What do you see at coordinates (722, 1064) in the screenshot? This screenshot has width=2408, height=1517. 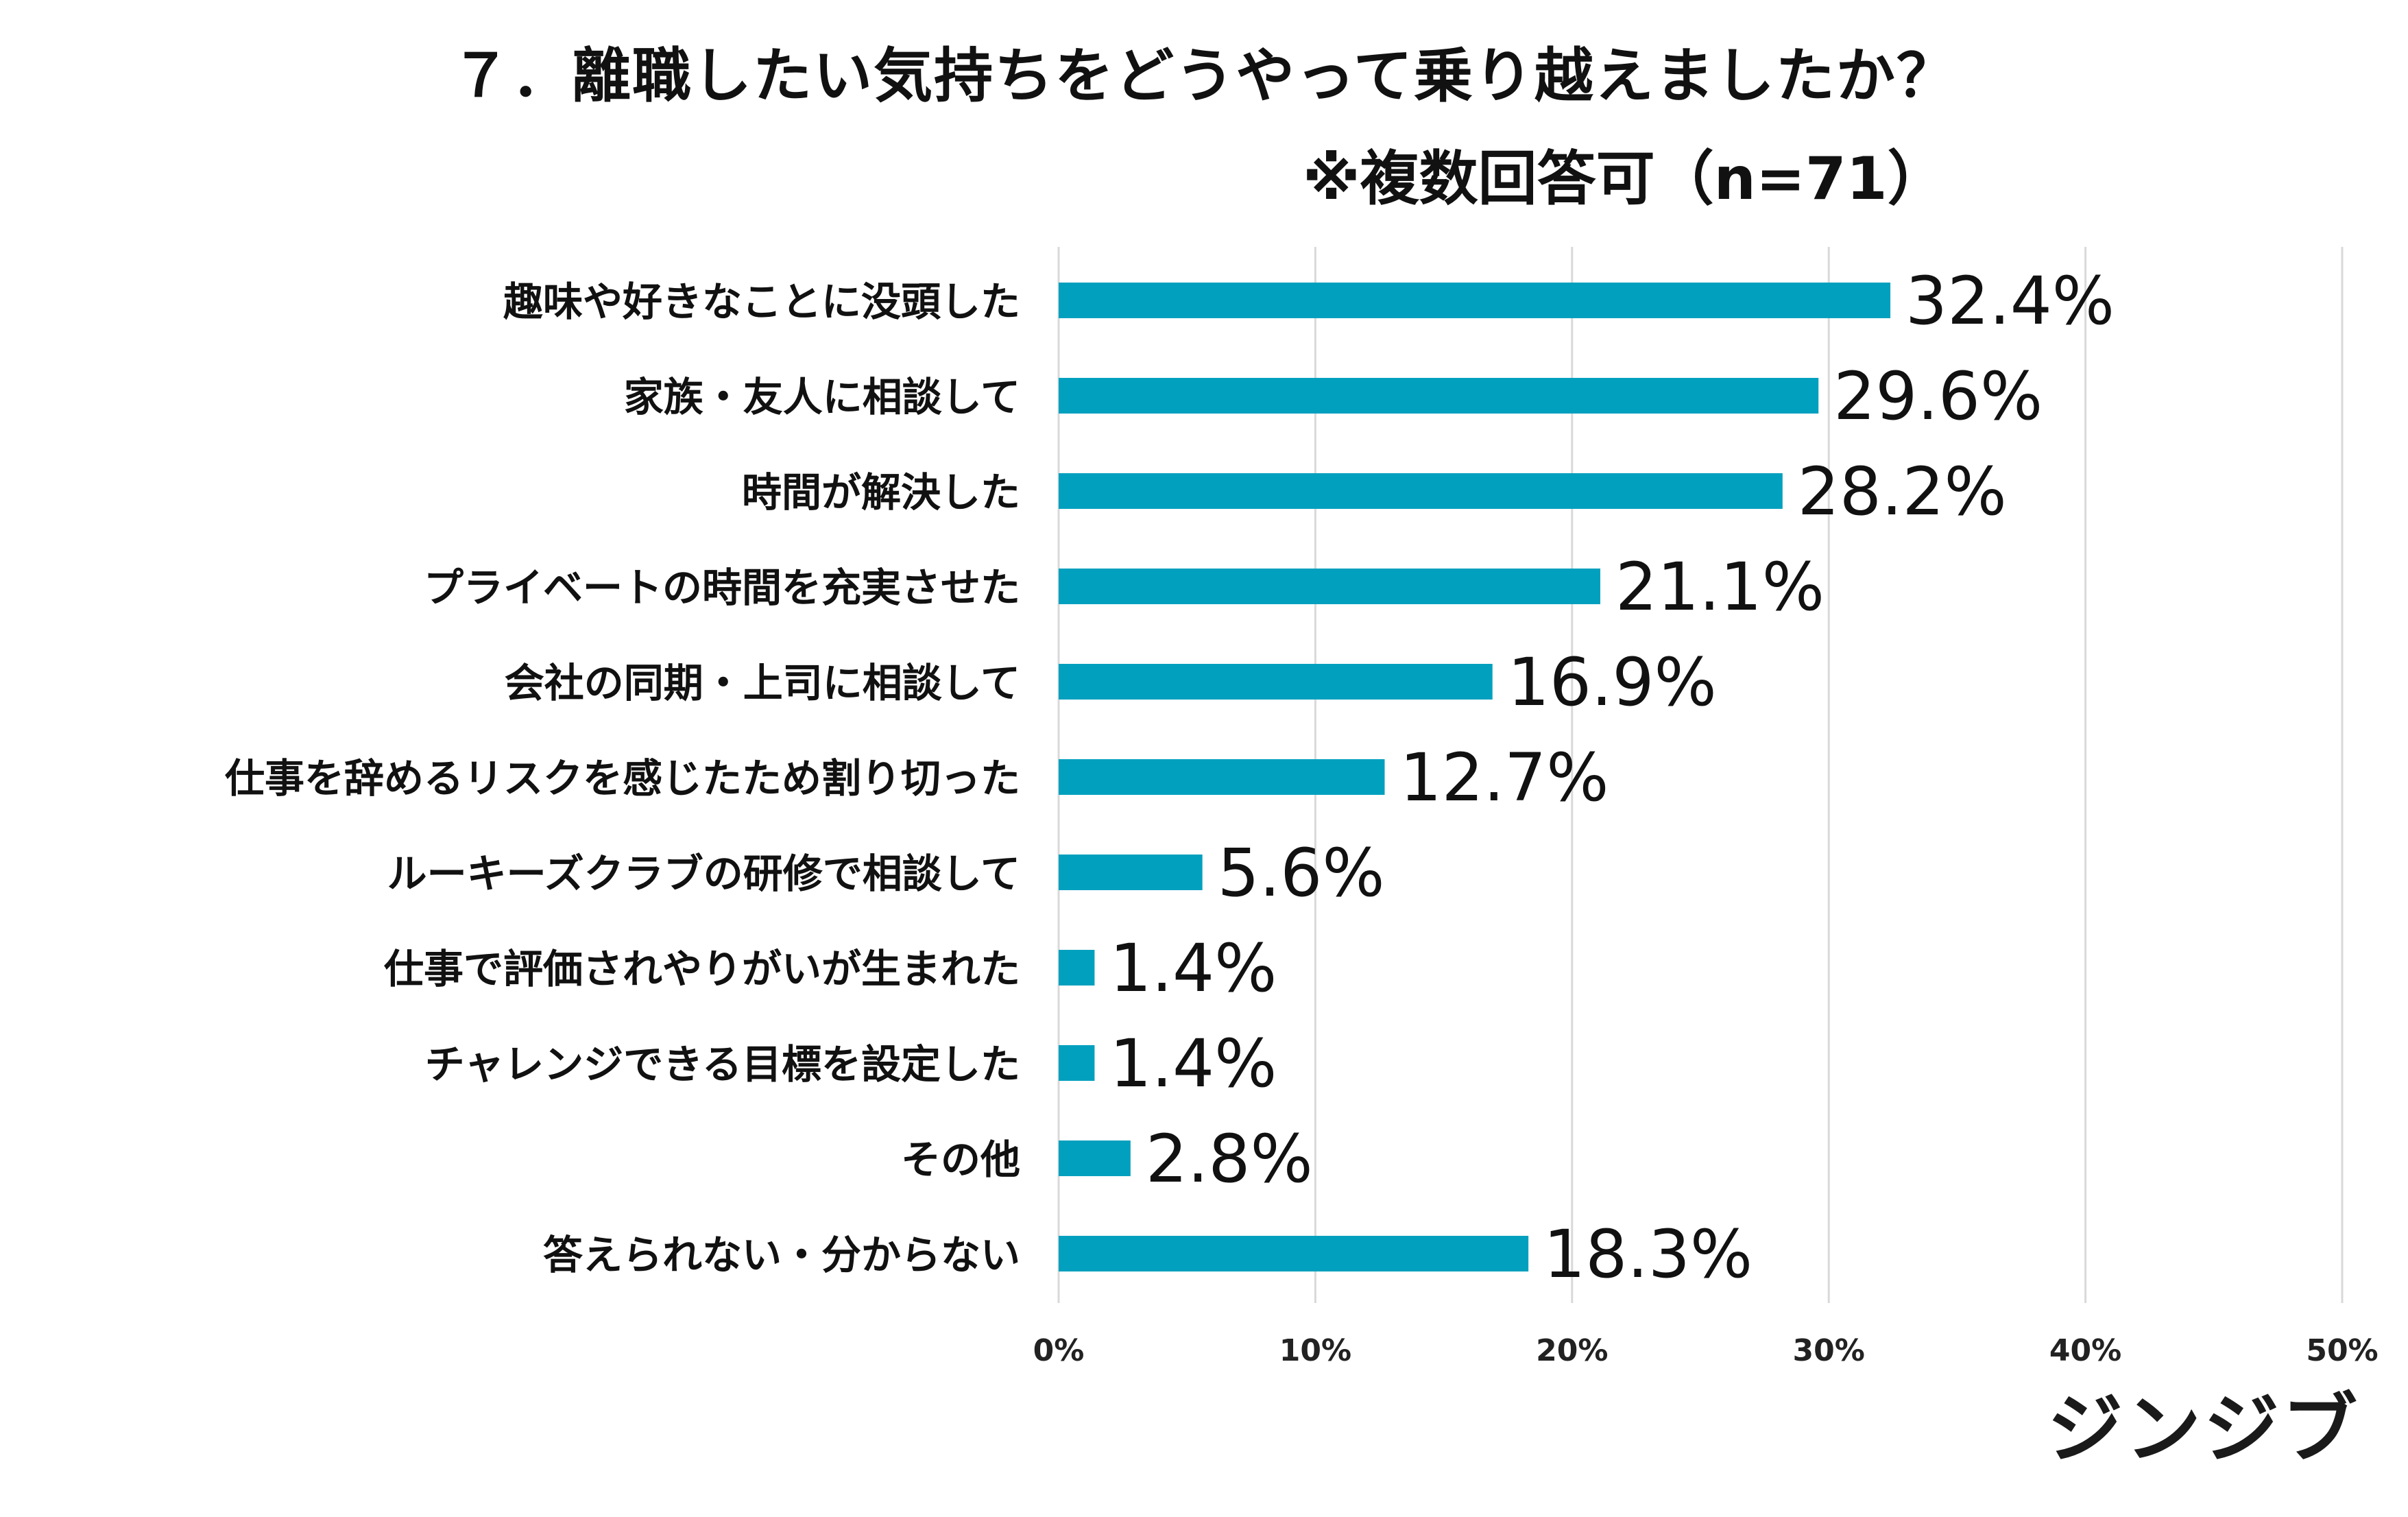 I see `category-label: チャレンジできる目標を設定した` at bounding box center [722, 1064].